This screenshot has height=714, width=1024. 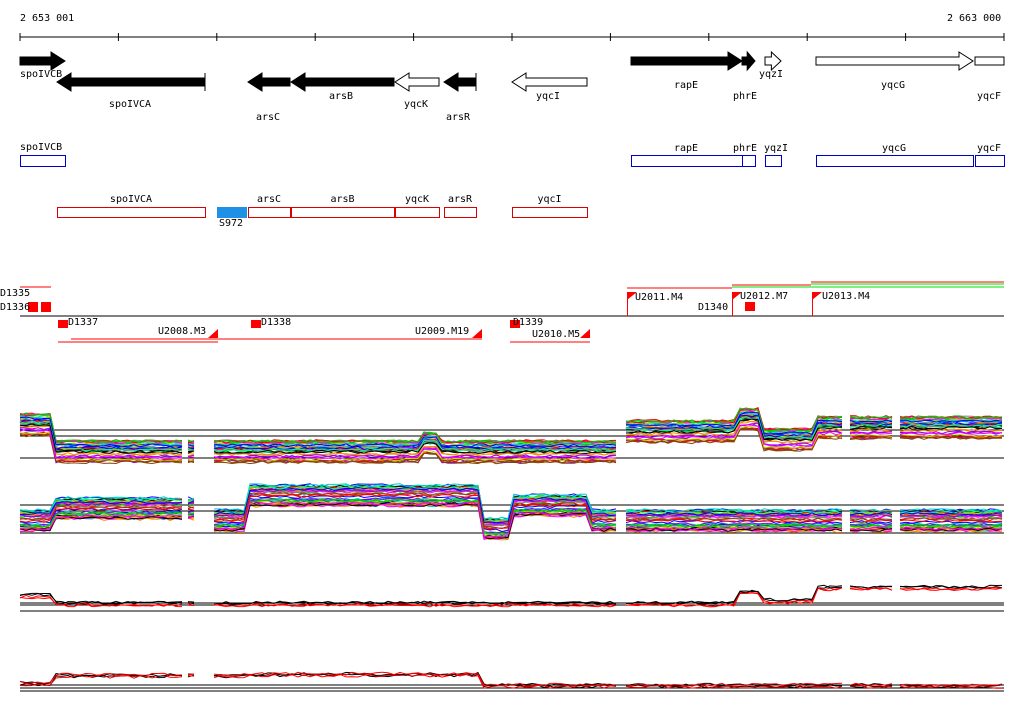 I want to click on feature-label: U2010.M5, so click(x=556, y=334).